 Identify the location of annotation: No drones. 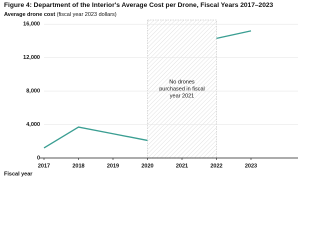
(182, 82).